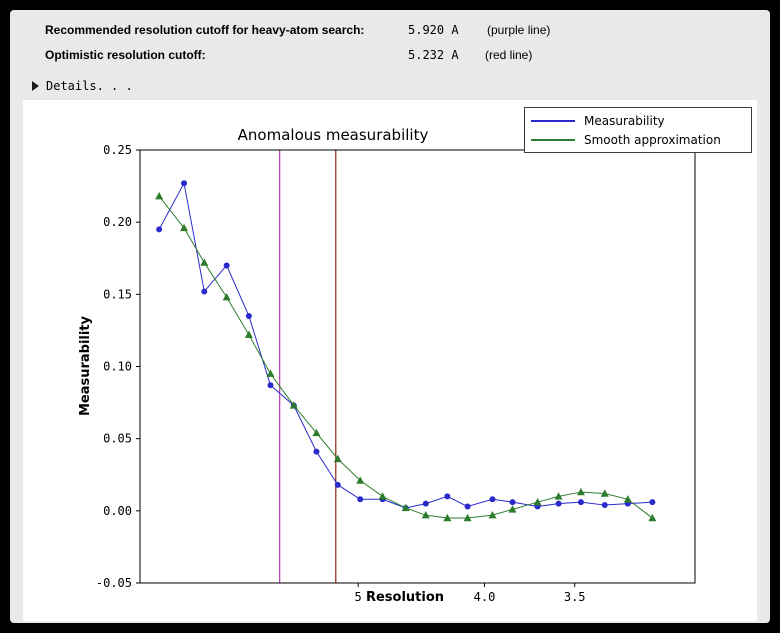  Describe the element at coordinates (509, 55) in the screenshot. I see `optimistic-cutoff-note: (red line)` at that location.